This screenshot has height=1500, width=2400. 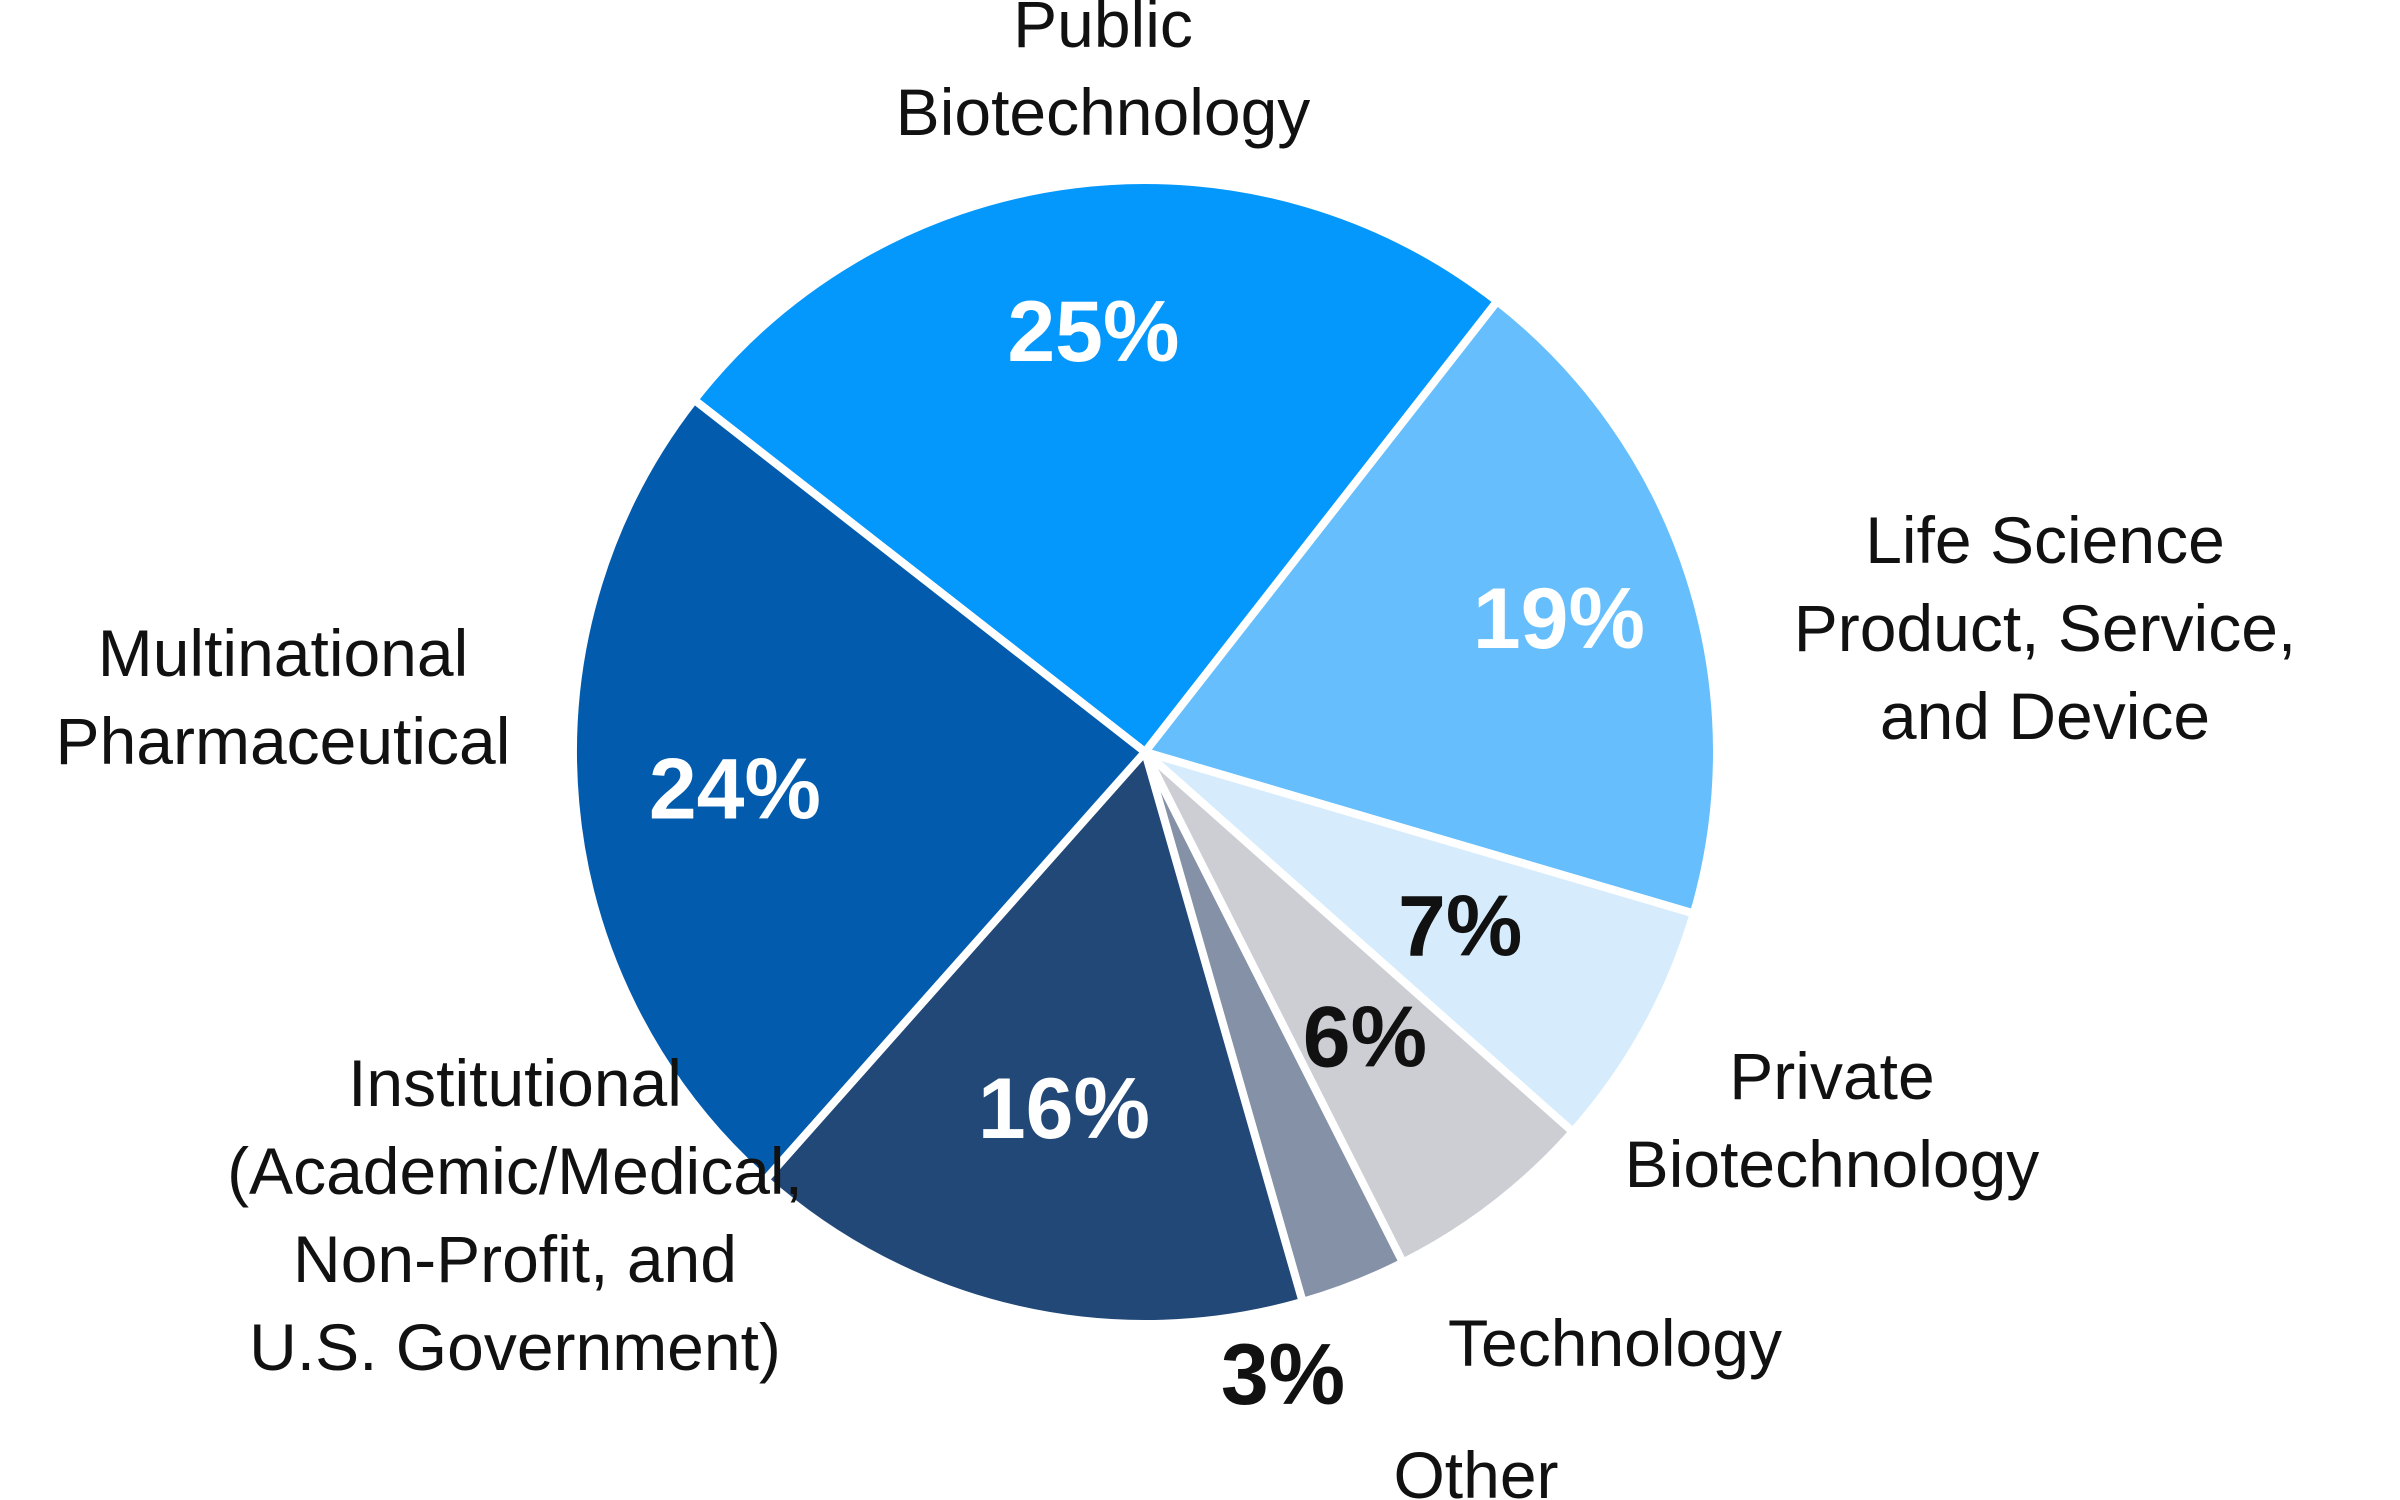 I want to click on category-label-line: Private, so click(x=1831, y=1076).